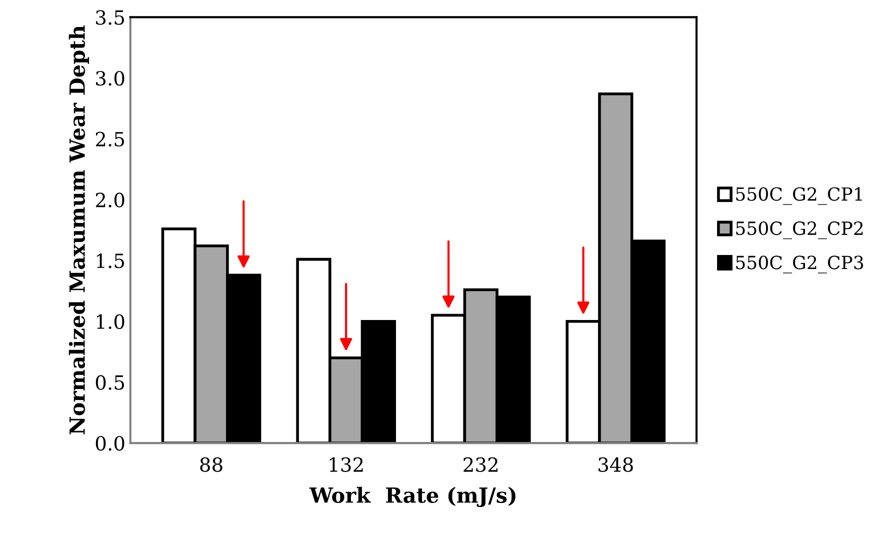 The height and width of the screenshot is (537, 893). Describe the element at coordinates (110, 322) in the screenshot. I see `y-tick-label: 1.0` at that location.